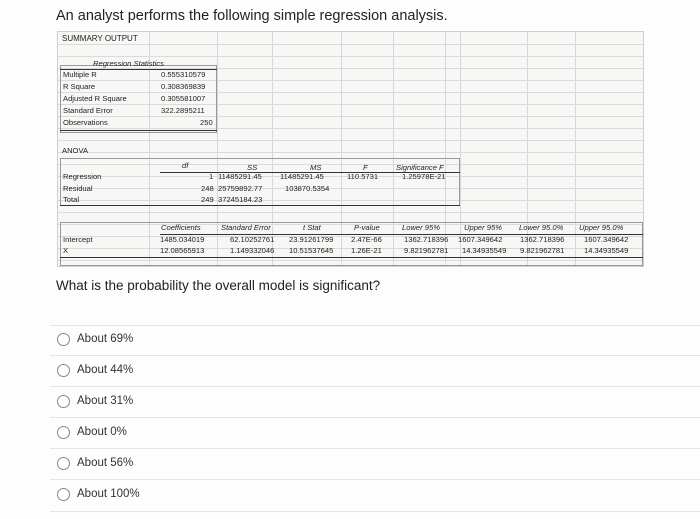 The image size is (700, 519). What do you see at coordinates (311, 239) in the screenshot?
I see `coef-value: 23.91261799` at bounding box center [311, 239].